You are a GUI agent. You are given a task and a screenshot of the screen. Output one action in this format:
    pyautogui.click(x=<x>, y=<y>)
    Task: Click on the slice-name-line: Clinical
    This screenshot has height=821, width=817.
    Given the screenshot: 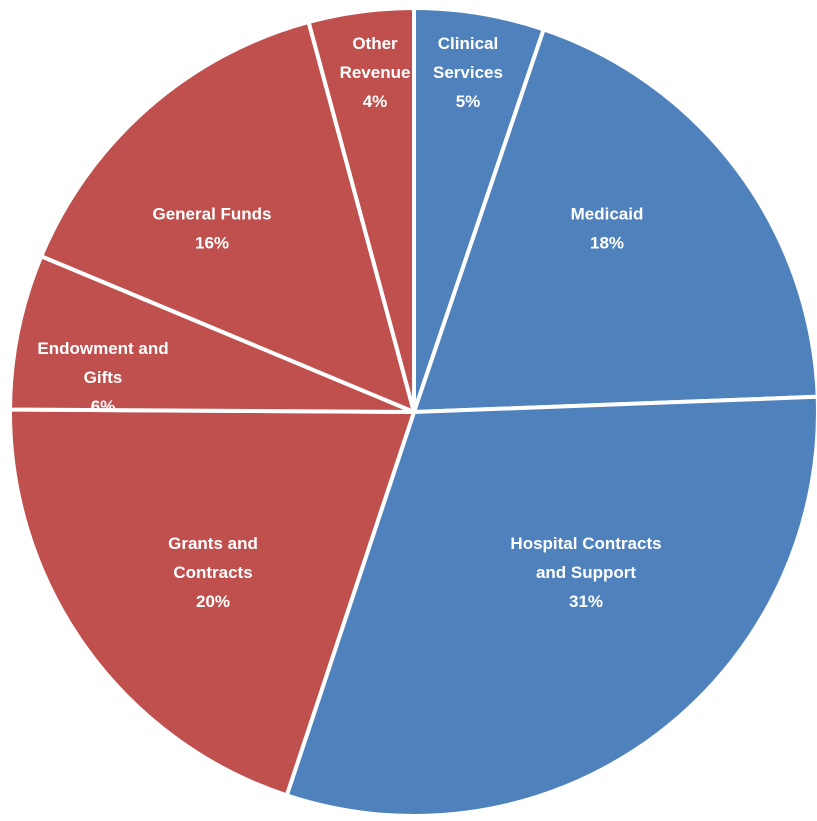 What is the action you would take?
    pyautogui.click(x=468, y=43)
    